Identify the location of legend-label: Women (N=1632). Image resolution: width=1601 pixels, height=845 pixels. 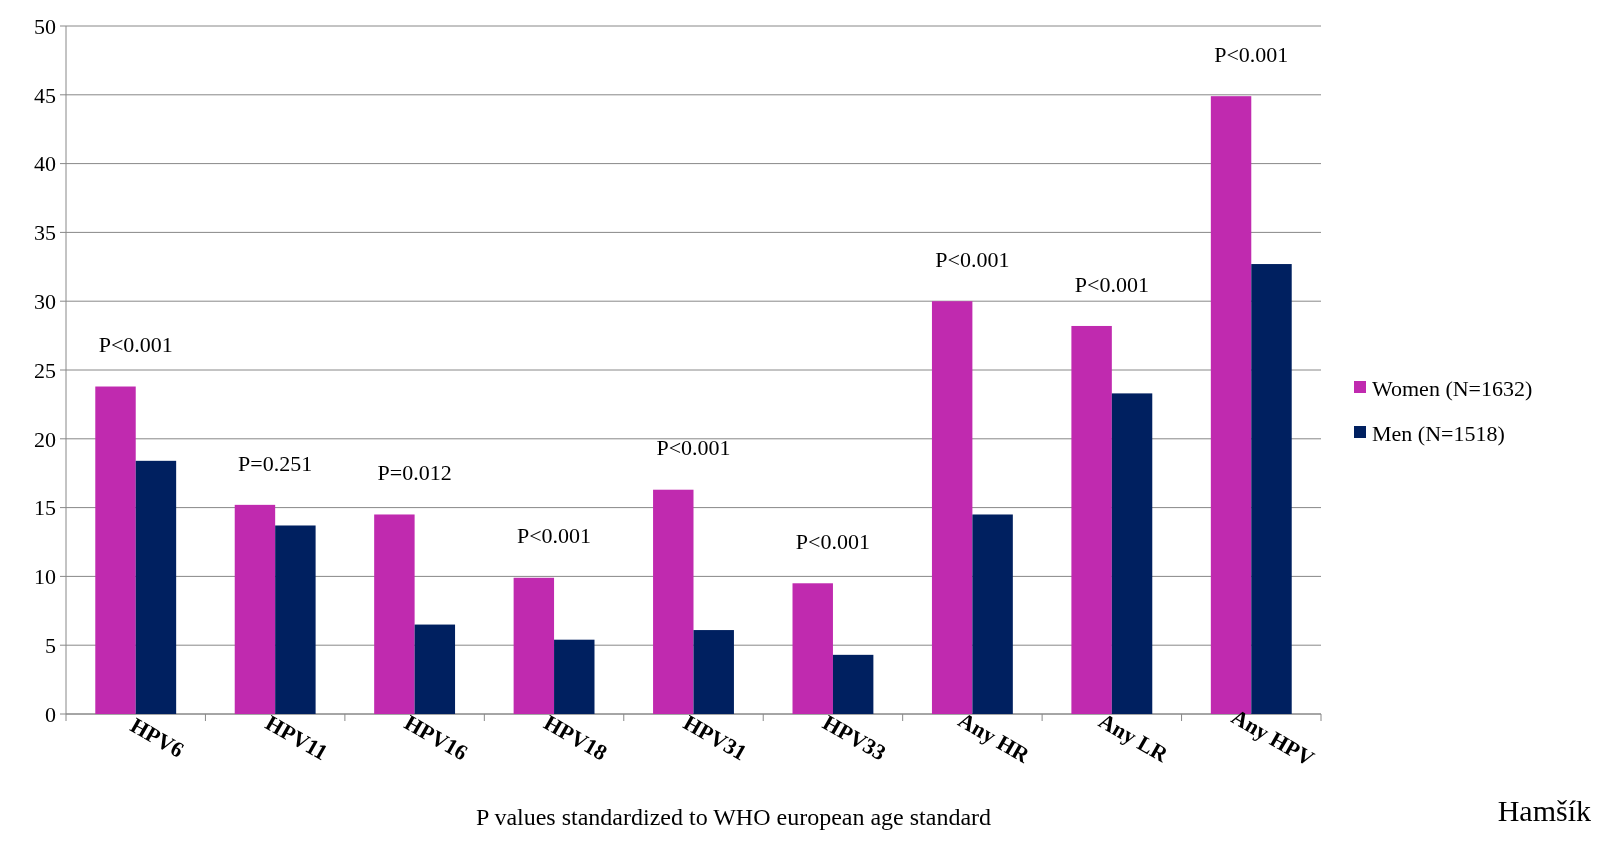
(1452, 388).